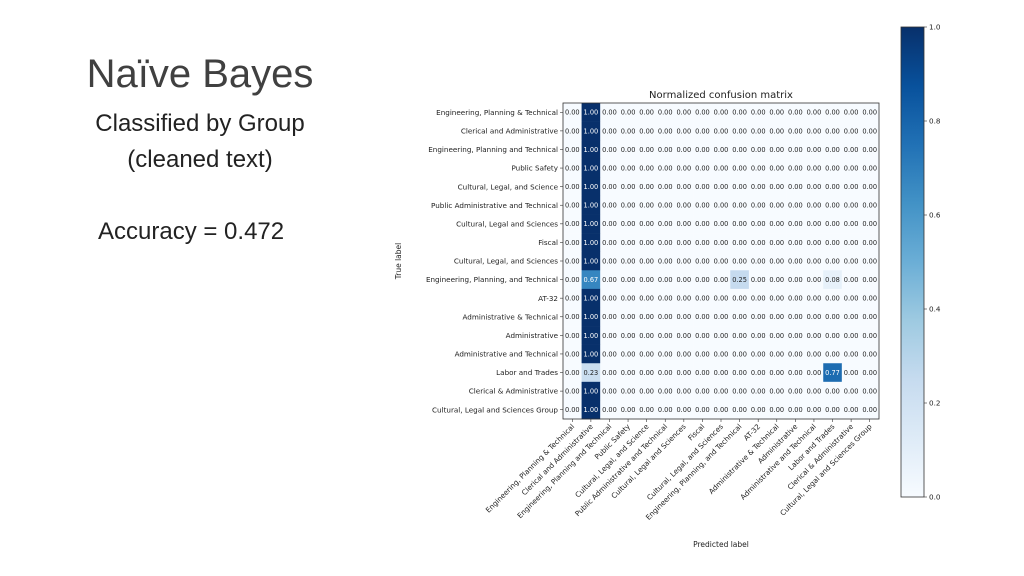  I want to click on colorbar, so click(912, 262).